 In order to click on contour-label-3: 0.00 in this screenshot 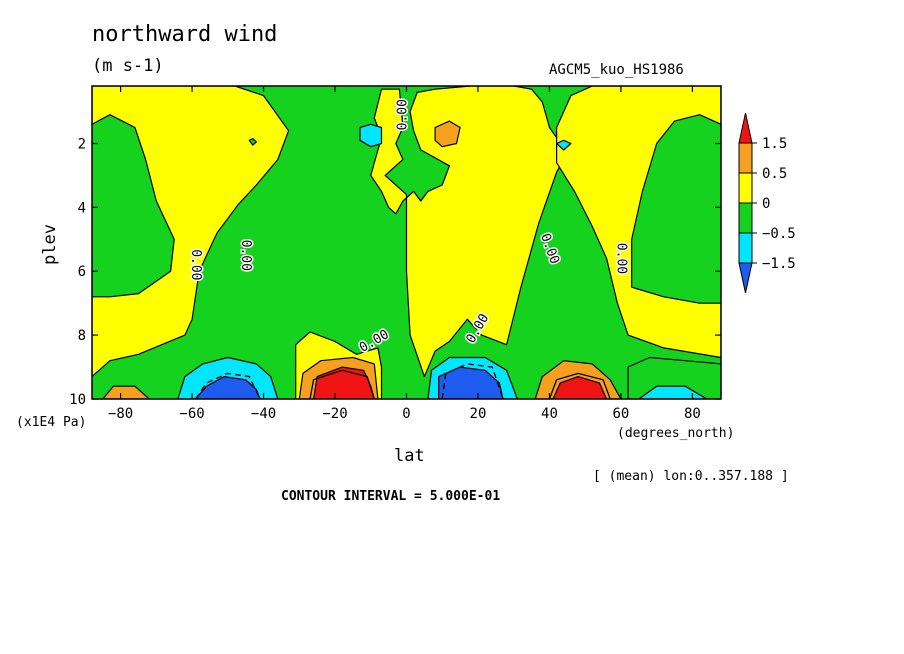, I will do `click(402, 114)`.